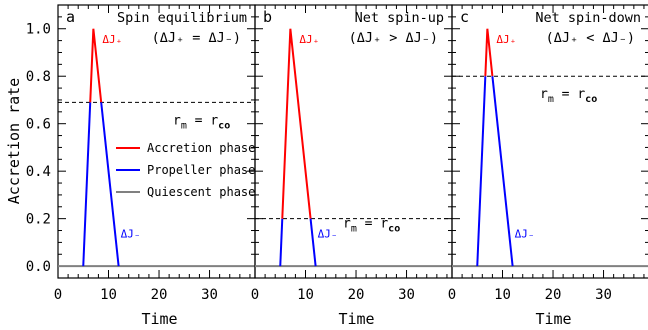  Describe the element at coordinates (182, 18) in the screenshot. I see `panel-title: Spin equilibrium` at that location.